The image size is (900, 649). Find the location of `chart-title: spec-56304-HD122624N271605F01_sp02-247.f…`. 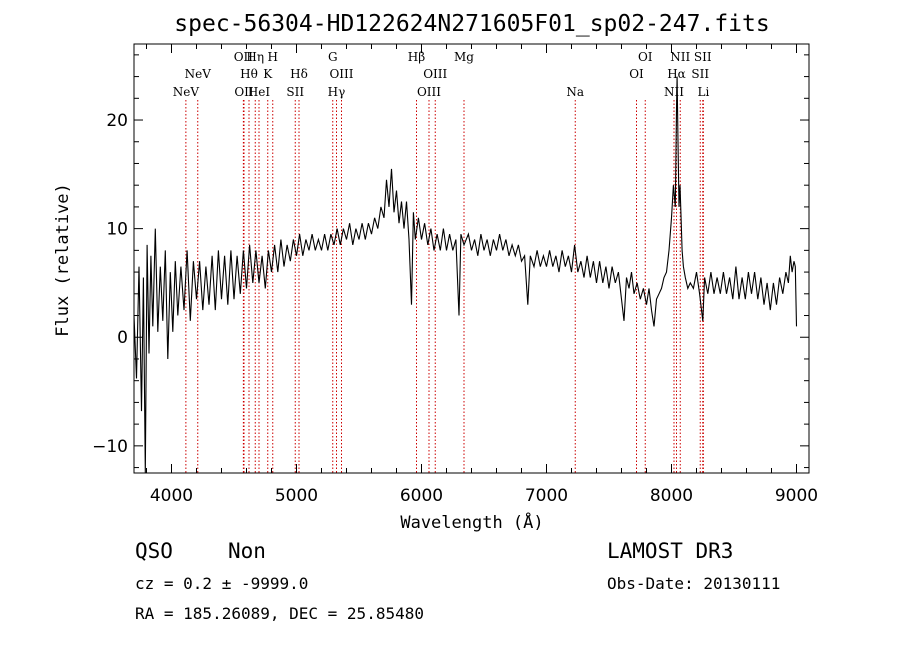

chart-title: spec-56304-HD122624N271605F01_sp02-247.f… is located at coordinates (471, 24).